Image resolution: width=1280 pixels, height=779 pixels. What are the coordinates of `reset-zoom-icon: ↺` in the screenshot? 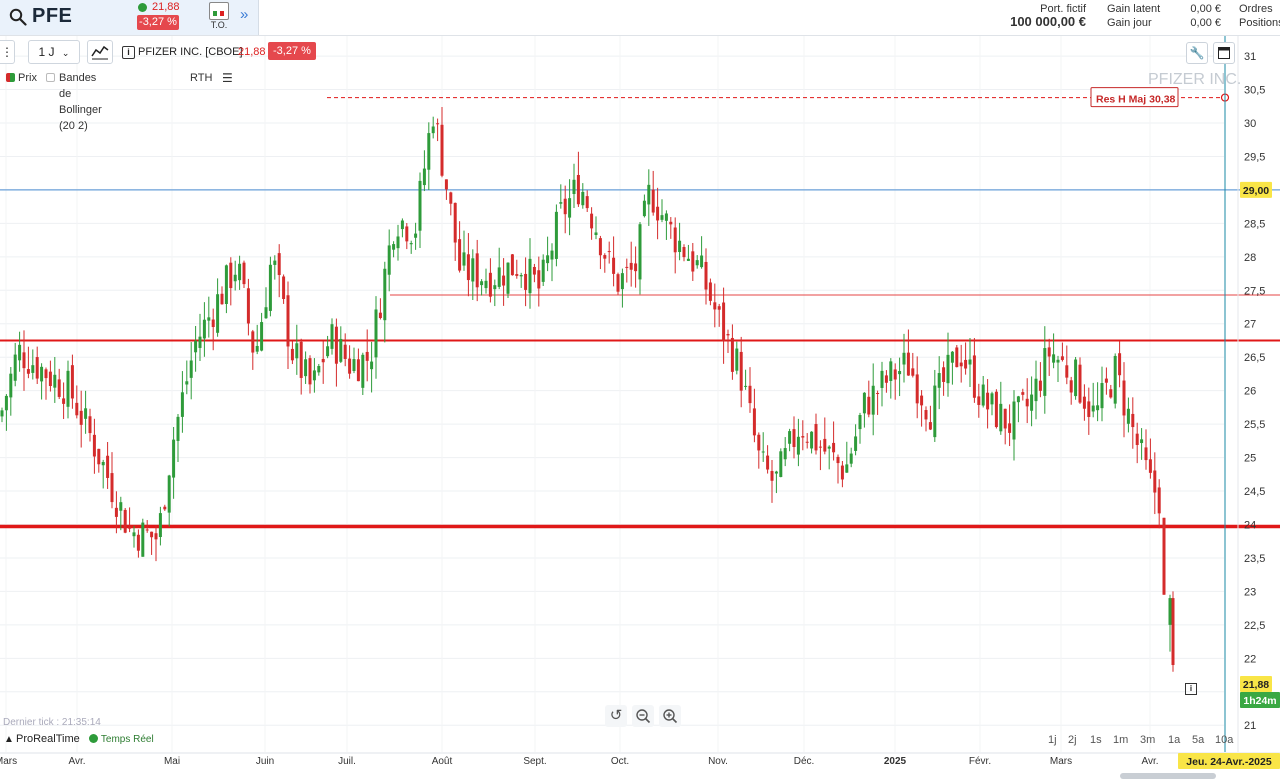 It's located at (616, 716).